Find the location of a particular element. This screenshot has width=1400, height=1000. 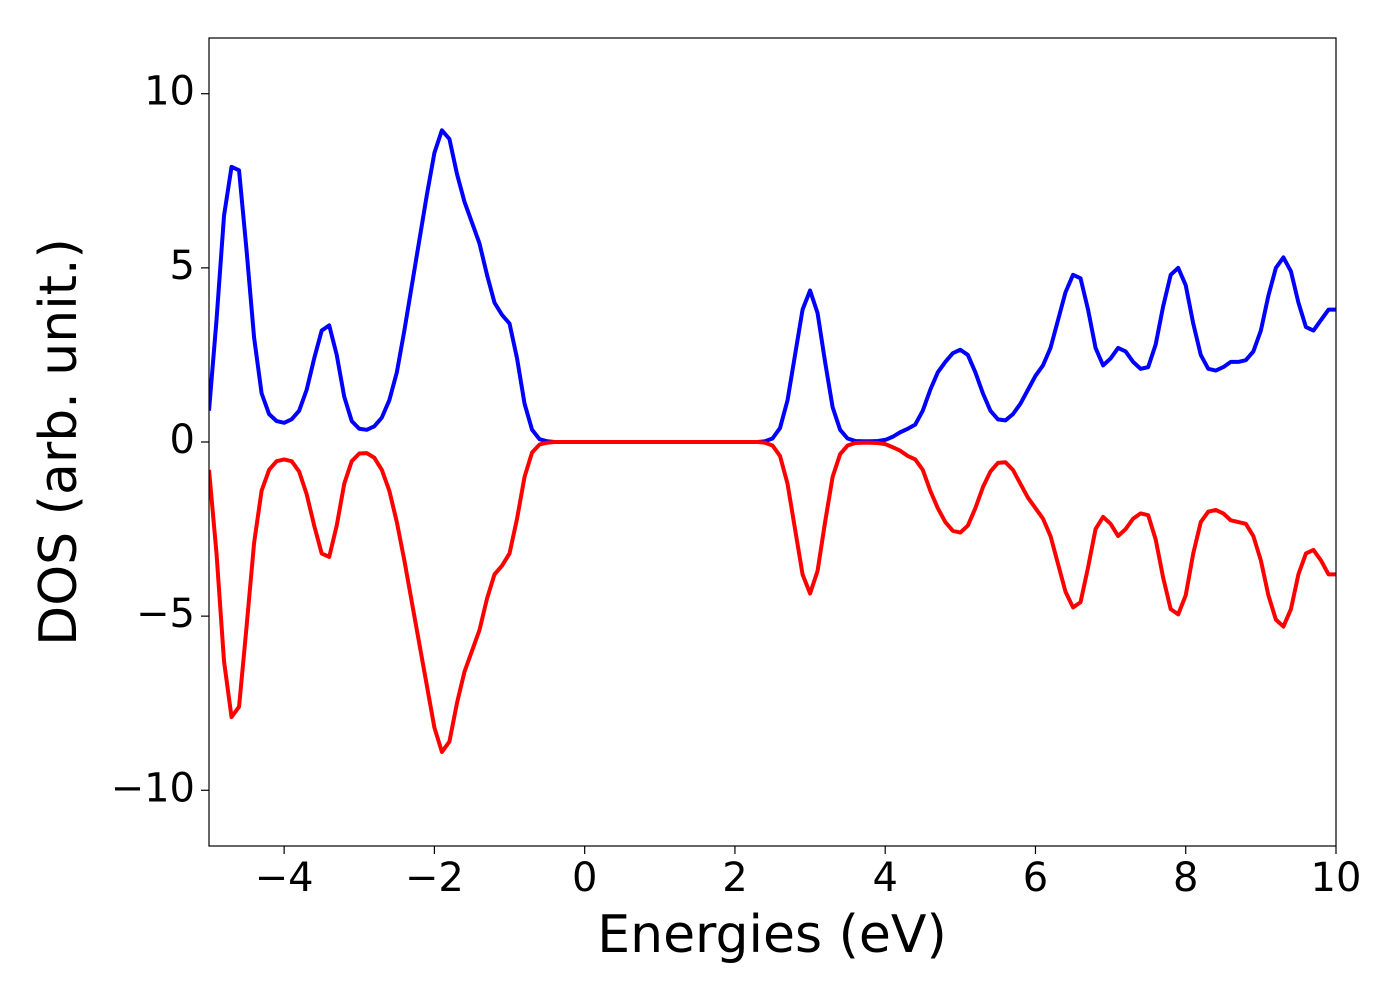

y-axis-label: DOS (arb. unit.) is located at coordinates (59, 442).